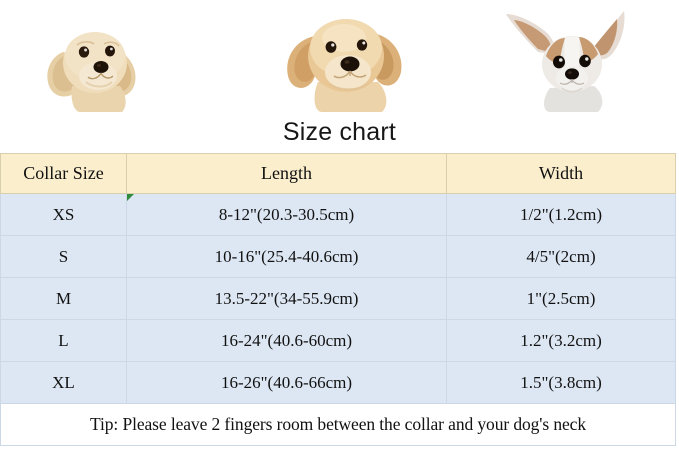  What do you see at coordinates (561, 256) in the screenshot?
I see `cell-width: 4/5"(2cm)` at bounding box center [561, 256].